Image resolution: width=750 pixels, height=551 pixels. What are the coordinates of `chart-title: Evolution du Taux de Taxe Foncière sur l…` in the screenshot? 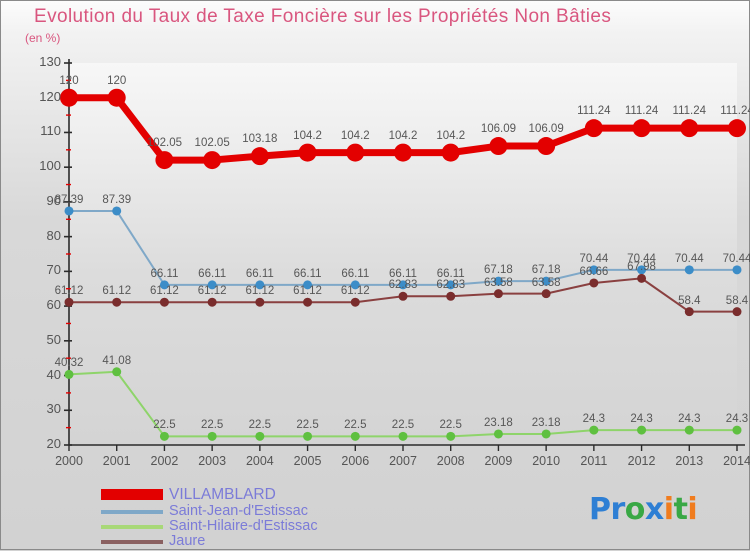 It's located at (323, 16).